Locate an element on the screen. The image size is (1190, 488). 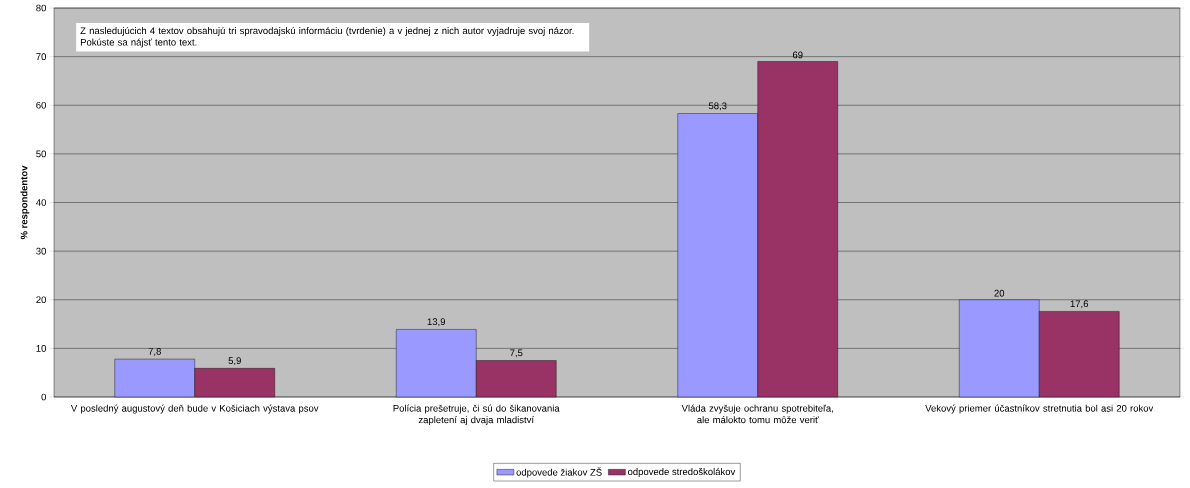
annotation: Z nasledujúcich 4 textov obsahujú tri spravodajskú informáciu (tvrdenie) a v jednej z nich autor vyjadruje svoj názor. Pokúste sa nájsť tento text. is located at coordinates (327, 37).